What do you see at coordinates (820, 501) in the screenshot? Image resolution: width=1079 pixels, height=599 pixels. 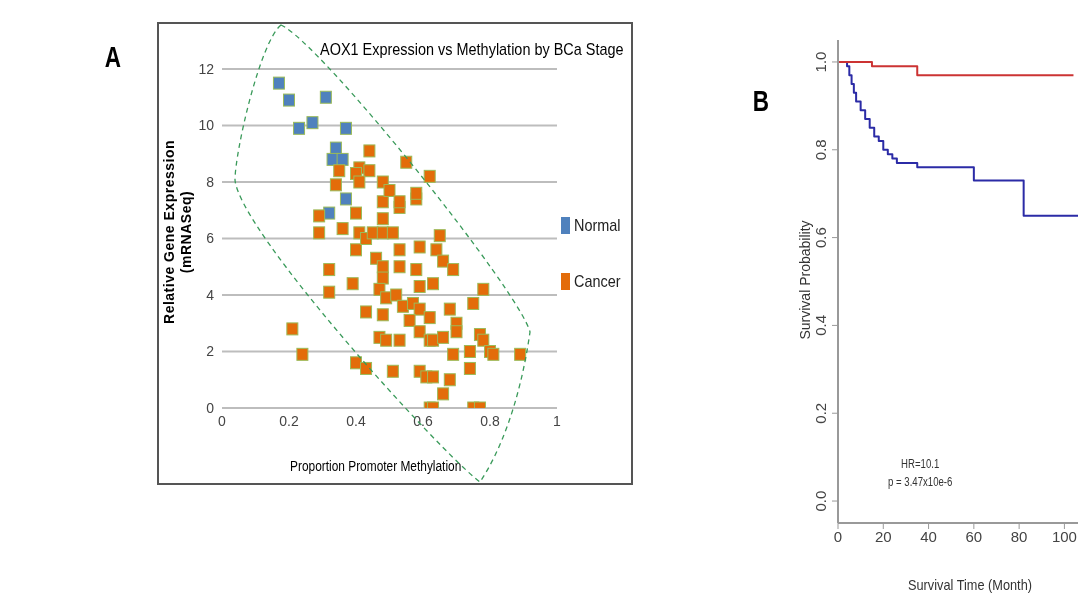 I see `y-tick-label: 0.0` at bounding box center [820, 501].